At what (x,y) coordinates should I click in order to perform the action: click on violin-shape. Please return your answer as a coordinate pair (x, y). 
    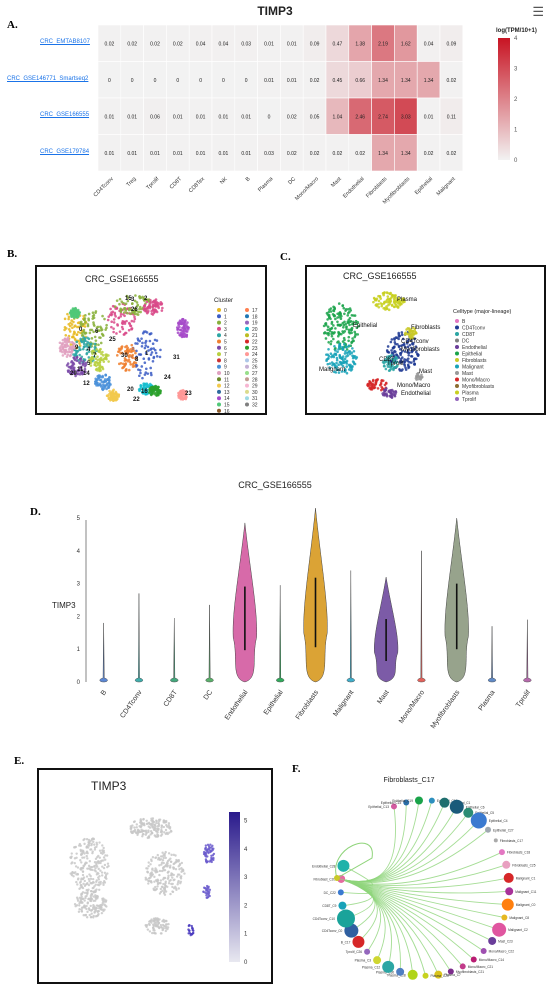
    Looking at the image, I should click on (103, 652).